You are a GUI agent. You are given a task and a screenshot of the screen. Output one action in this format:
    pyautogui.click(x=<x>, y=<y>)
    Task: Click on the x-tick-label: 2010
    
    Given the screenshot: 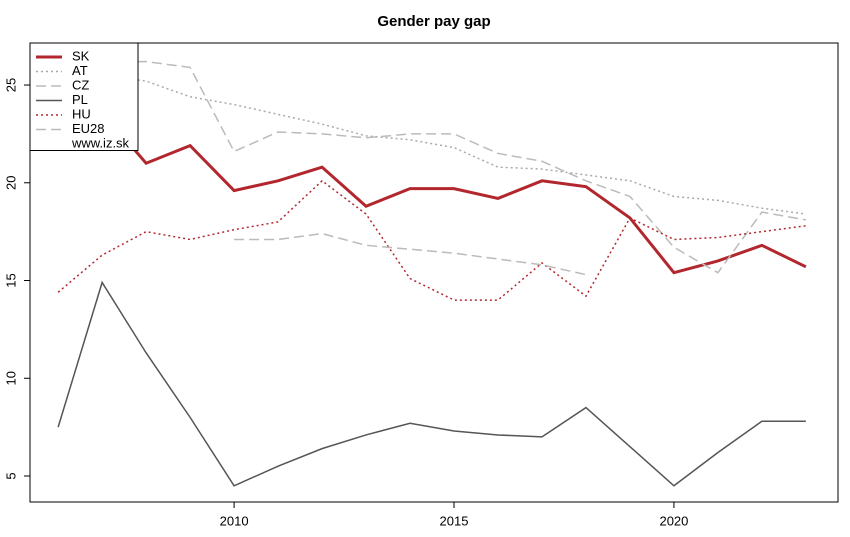 What is the action you would take?
    pyautogui.click(x=234, y=520)
    